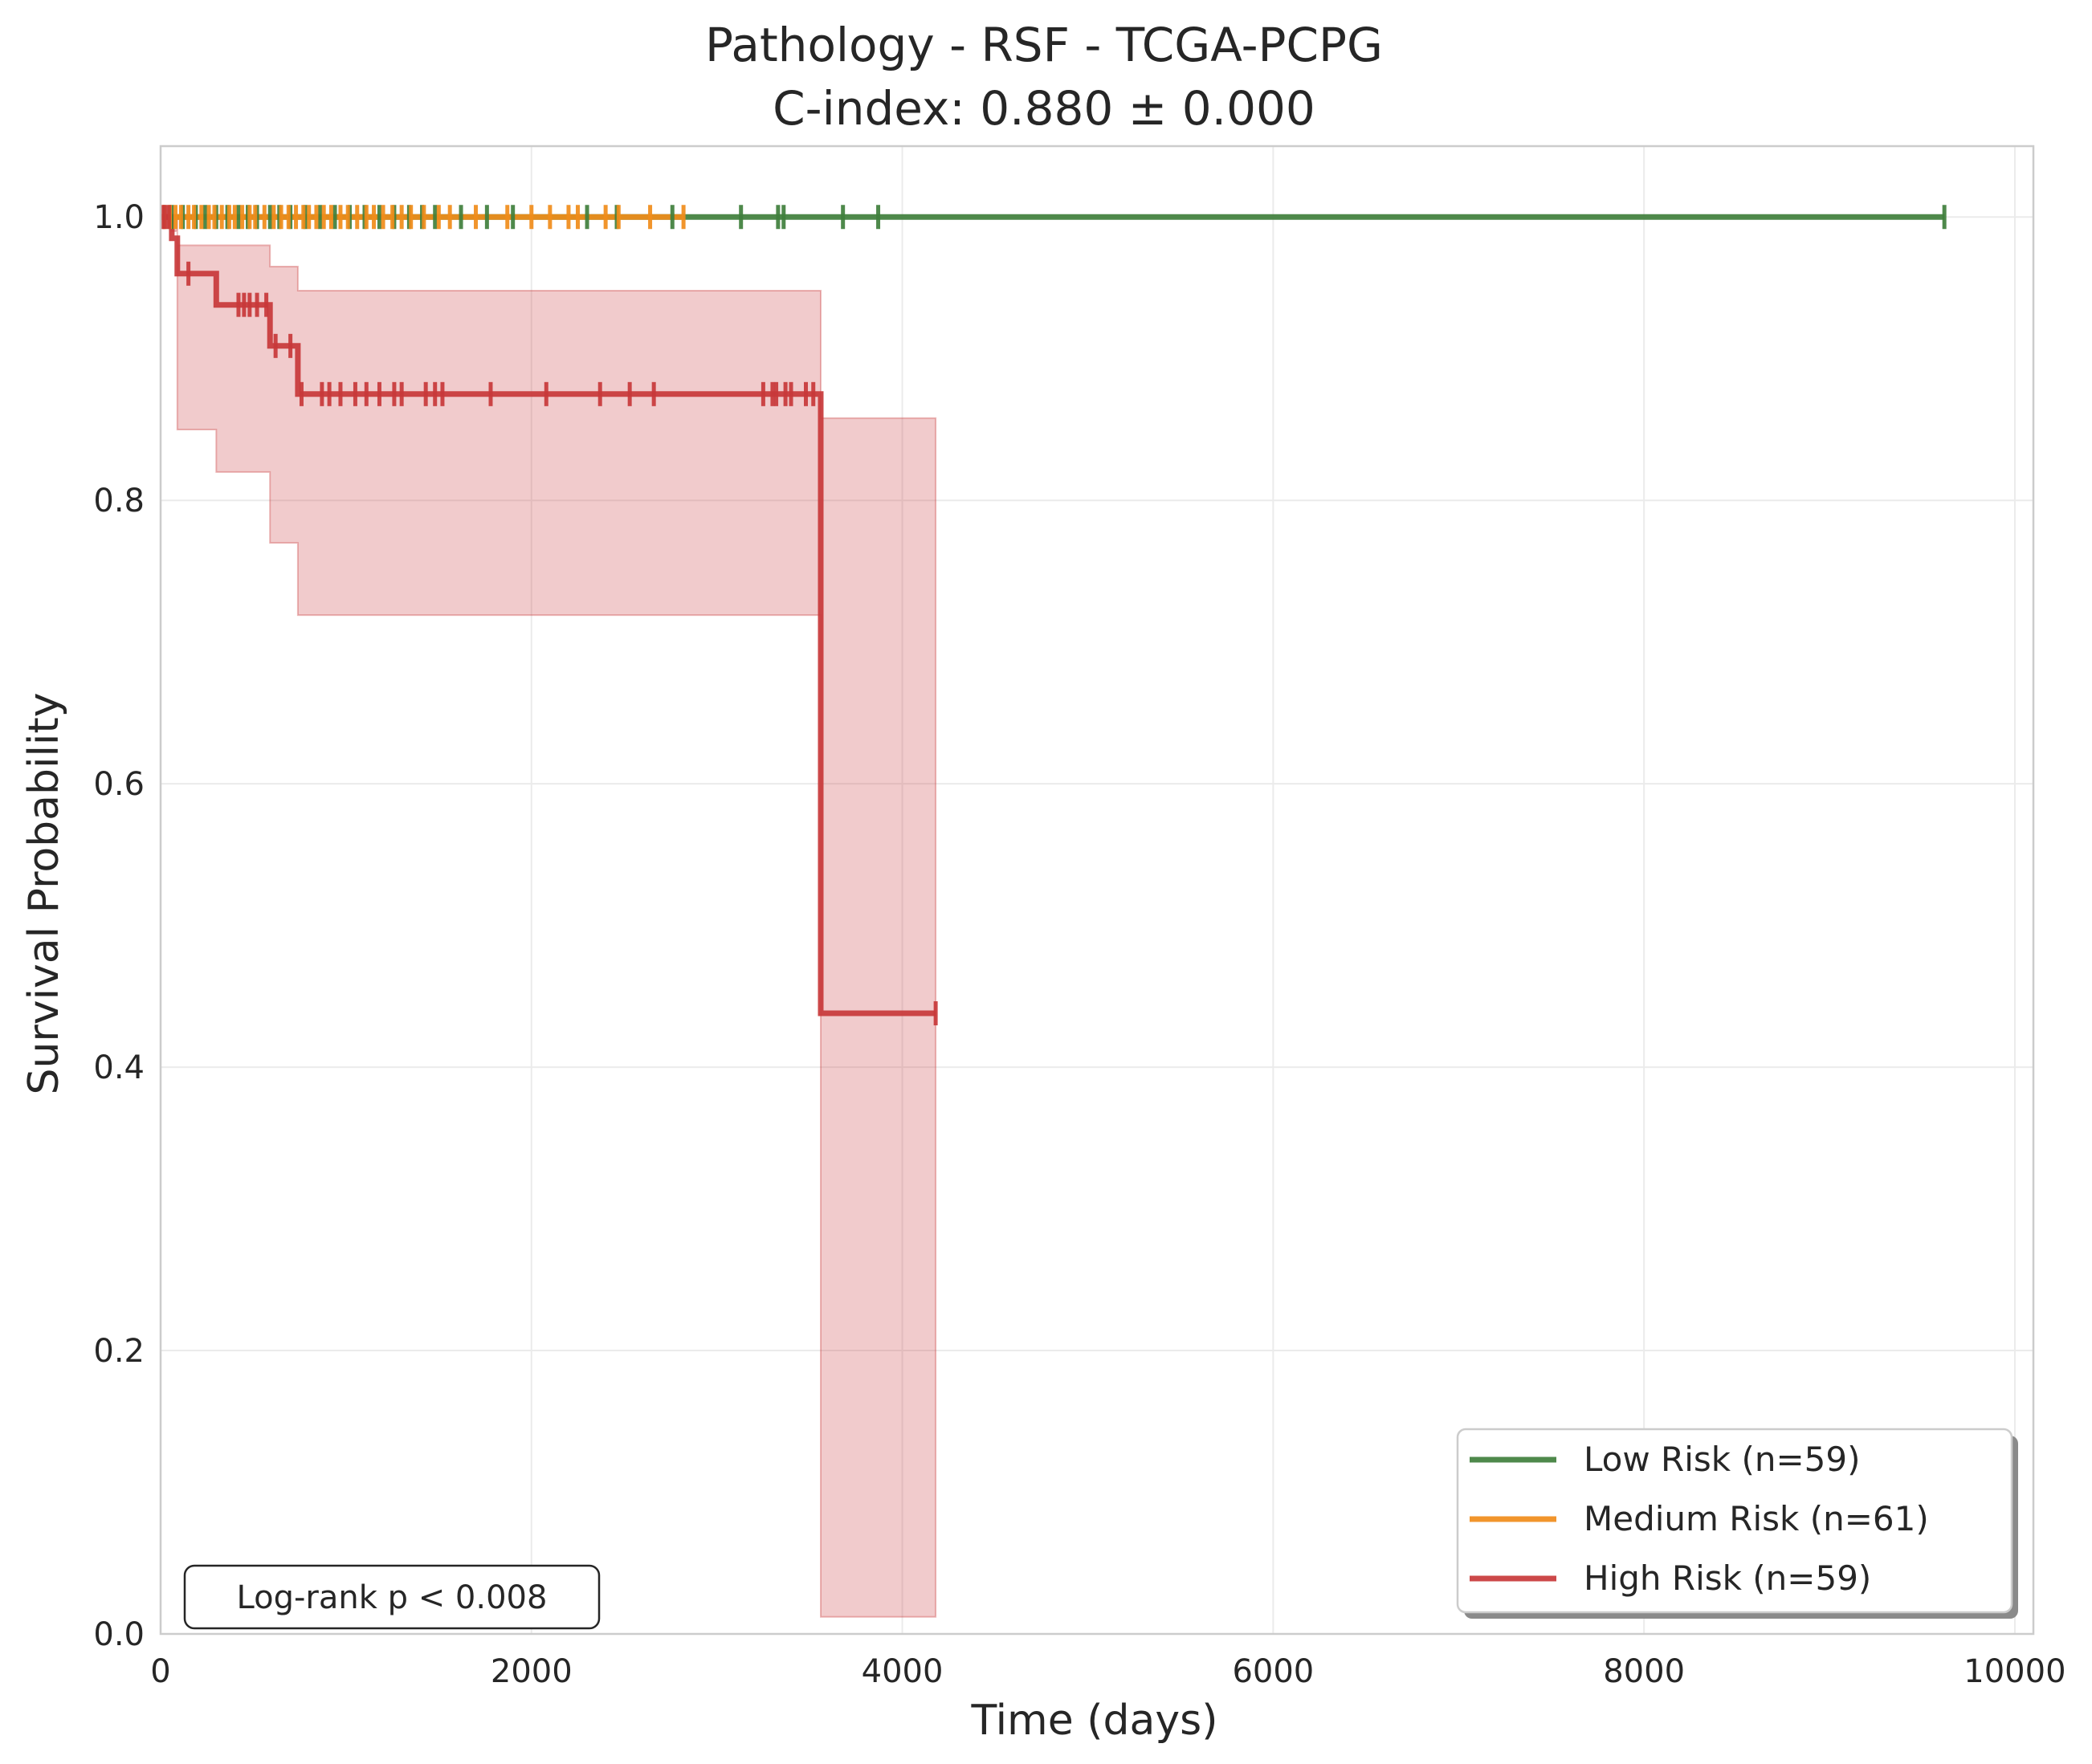 The height and width of the screenshot is (1764, 2092). What do you see at coordinates (1093, 1721) in the screenshot?
I see `x-axis-label: Time (days)` at bounding box center [1093, 1721].